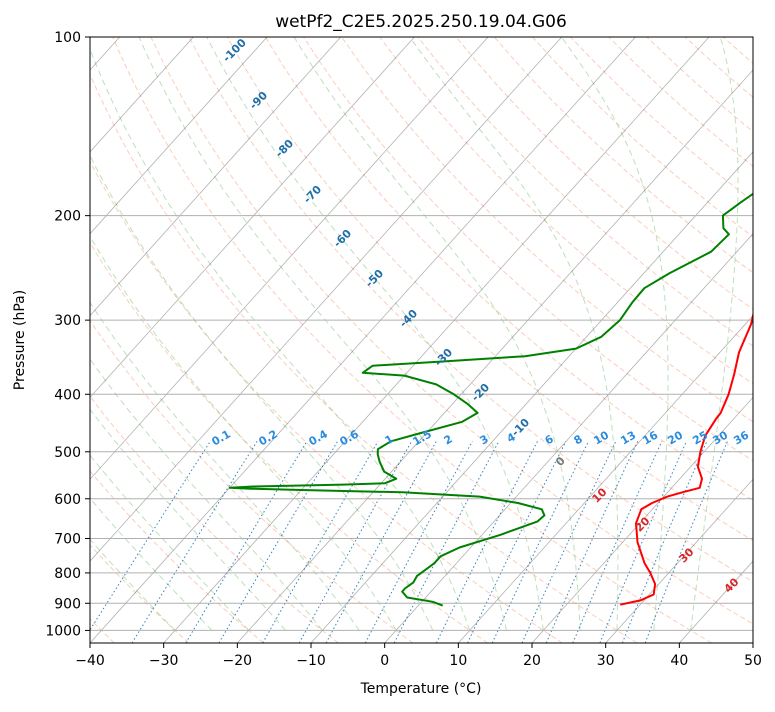 This screenshot has width=775, height=712. What do you see at coordinates (753, 661) in the screenshot?
I see `x-tick-label: 50` at bounding box center [753, 661].